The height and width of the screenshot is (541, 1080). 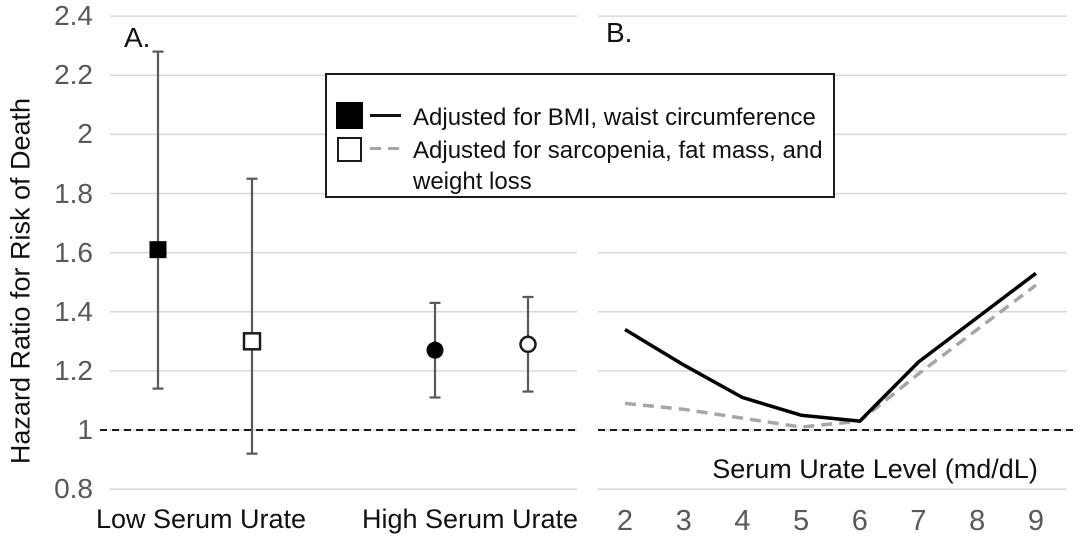 I want to click on x-tick-label: 6, so click(x=859, y=521).